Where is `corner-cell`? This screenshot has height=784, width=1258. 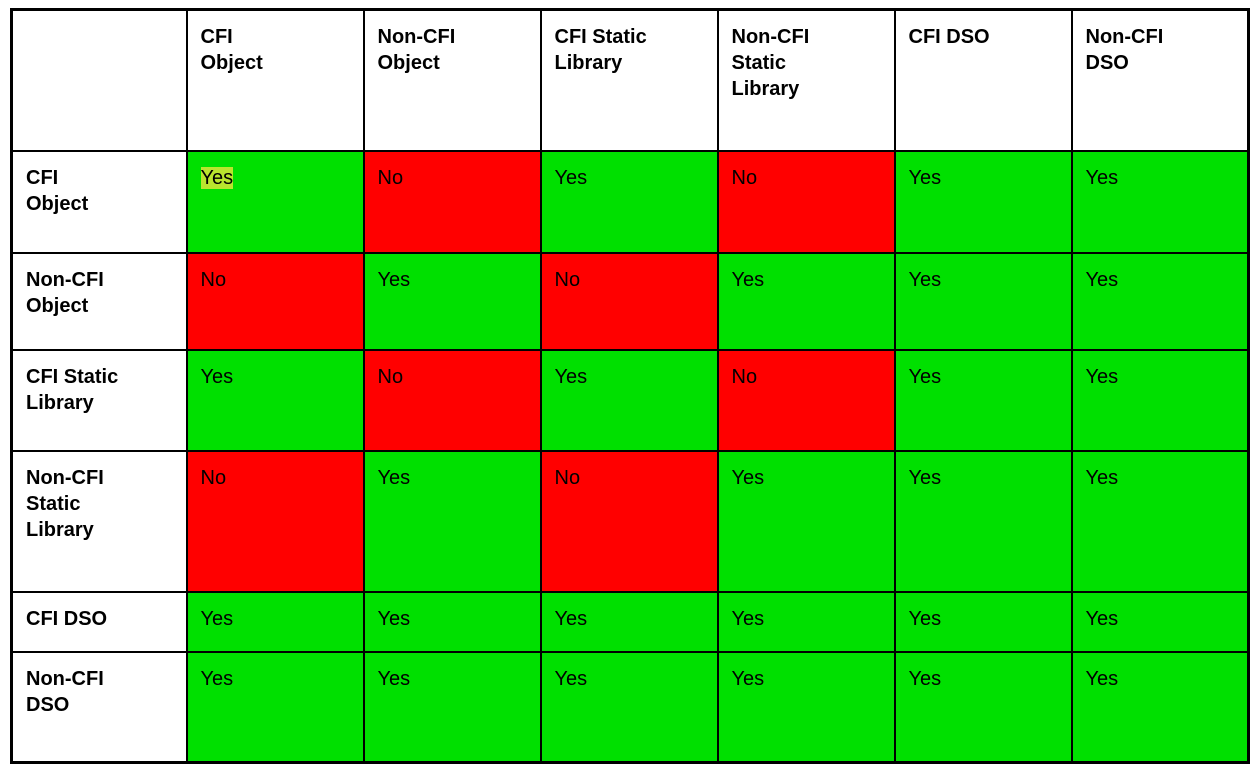 corner-cell is located at coordinates (99, 80).